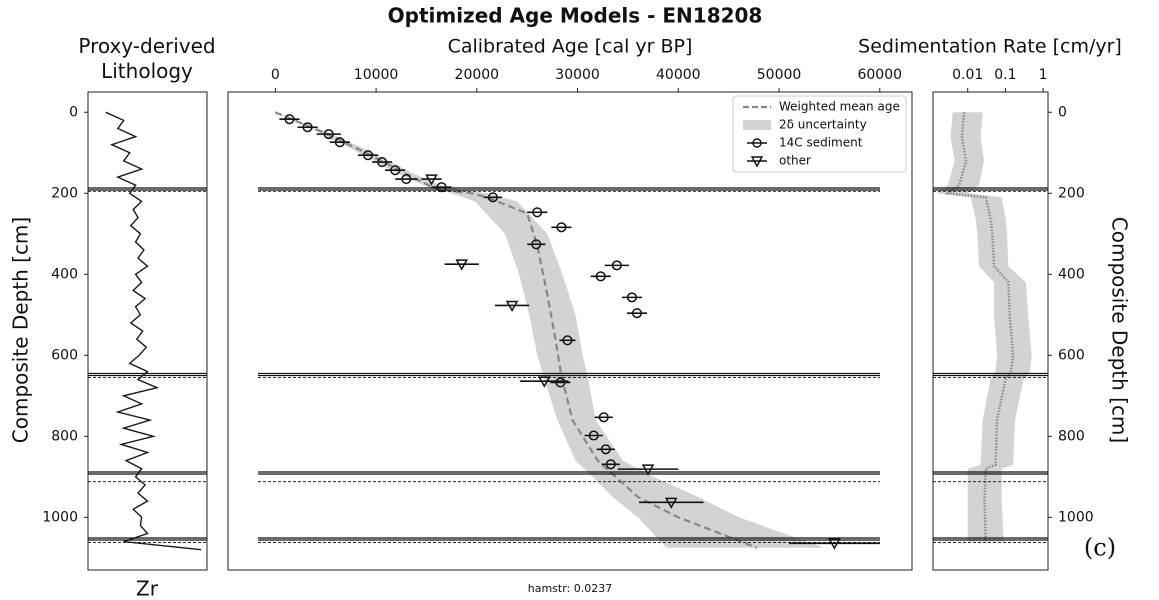  I want to click on x-tick-label: 0, so click(275, 75).